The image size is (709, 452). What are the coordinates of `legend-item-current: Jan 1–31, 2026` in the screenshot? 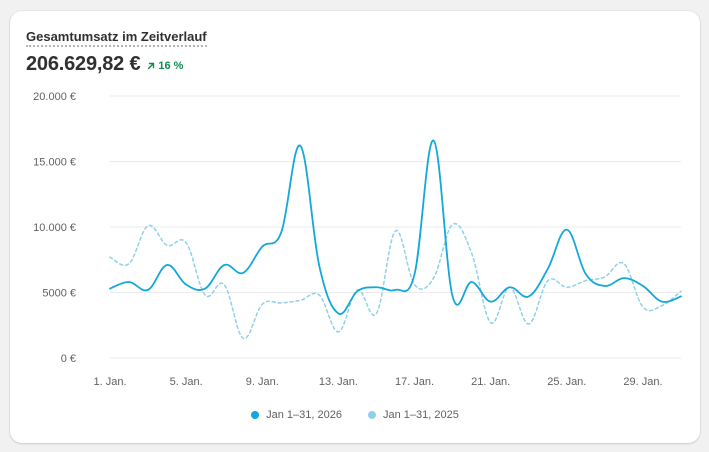 It's located at (296, 415).